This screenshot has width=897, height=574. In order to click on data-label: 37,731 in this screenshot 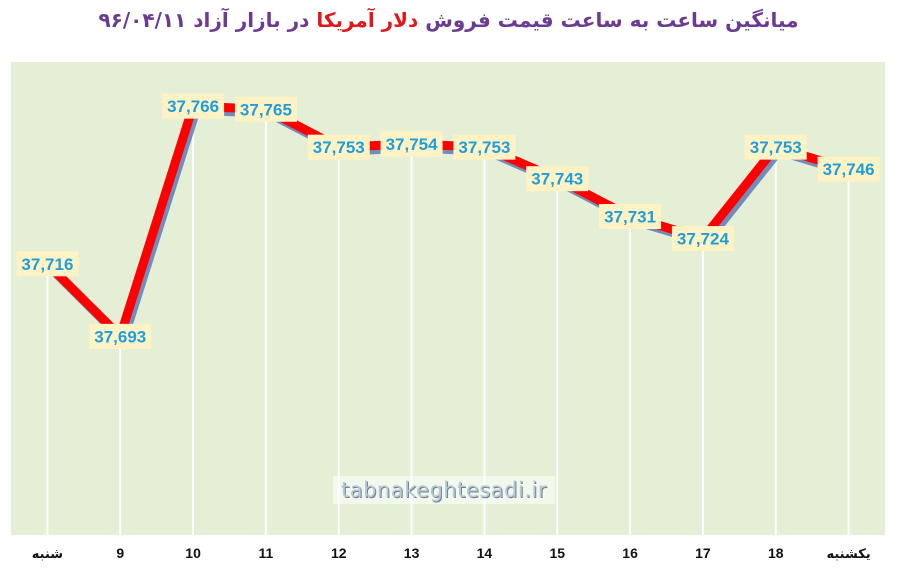, I will do `click(630, 217)`.